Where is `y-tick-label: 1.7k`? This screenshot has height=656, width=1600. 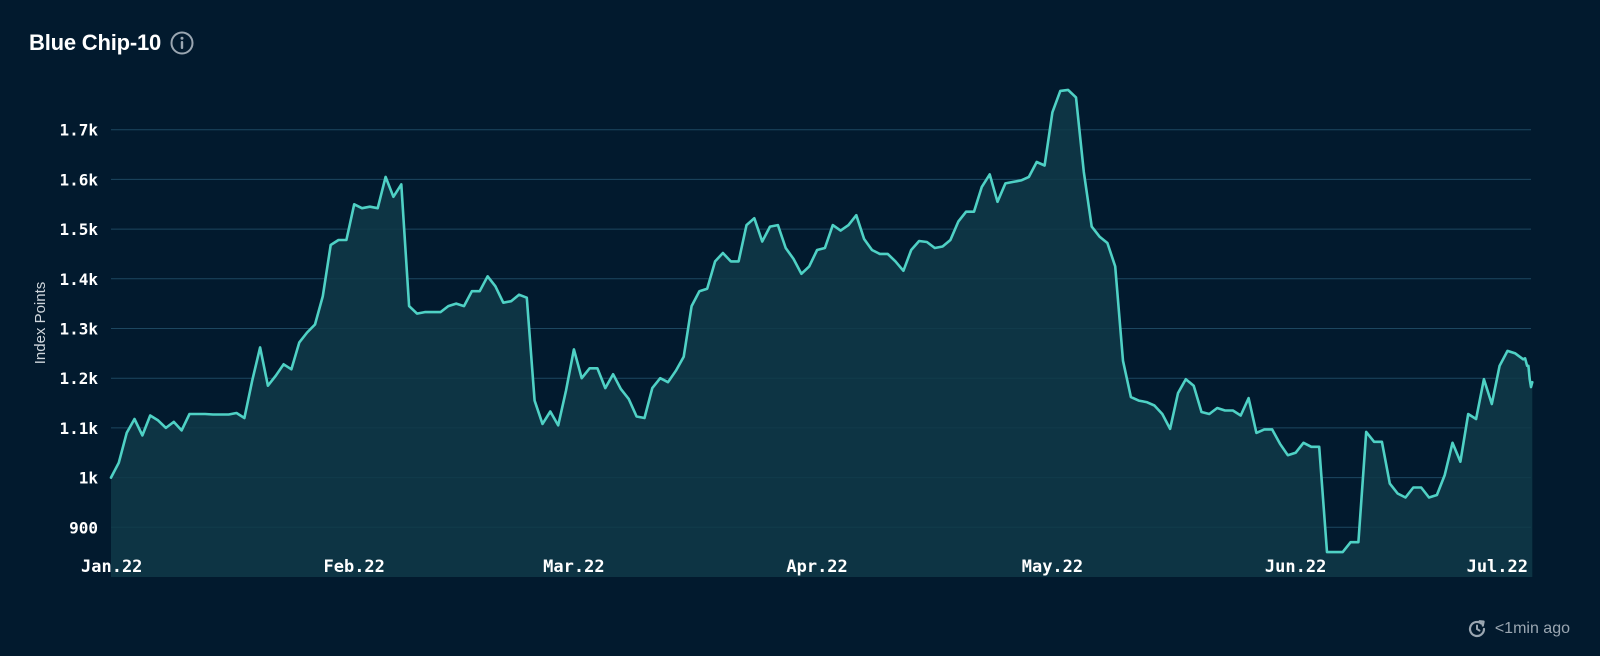
y-tick-label: 1.7k is located at coordinates (78, 130).